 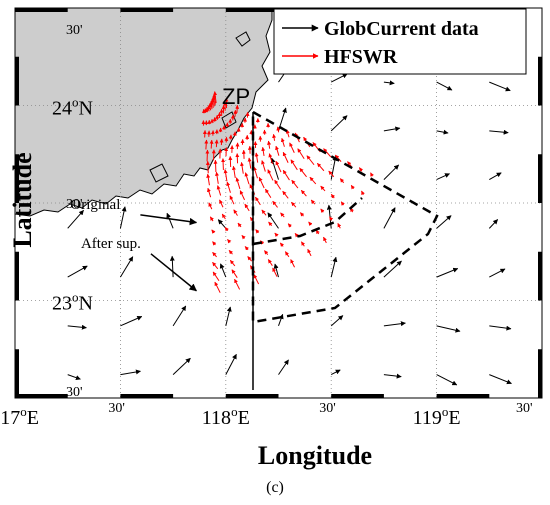 I want to click on longitude-tick-label: 117oE, so click(x=19, y=416).